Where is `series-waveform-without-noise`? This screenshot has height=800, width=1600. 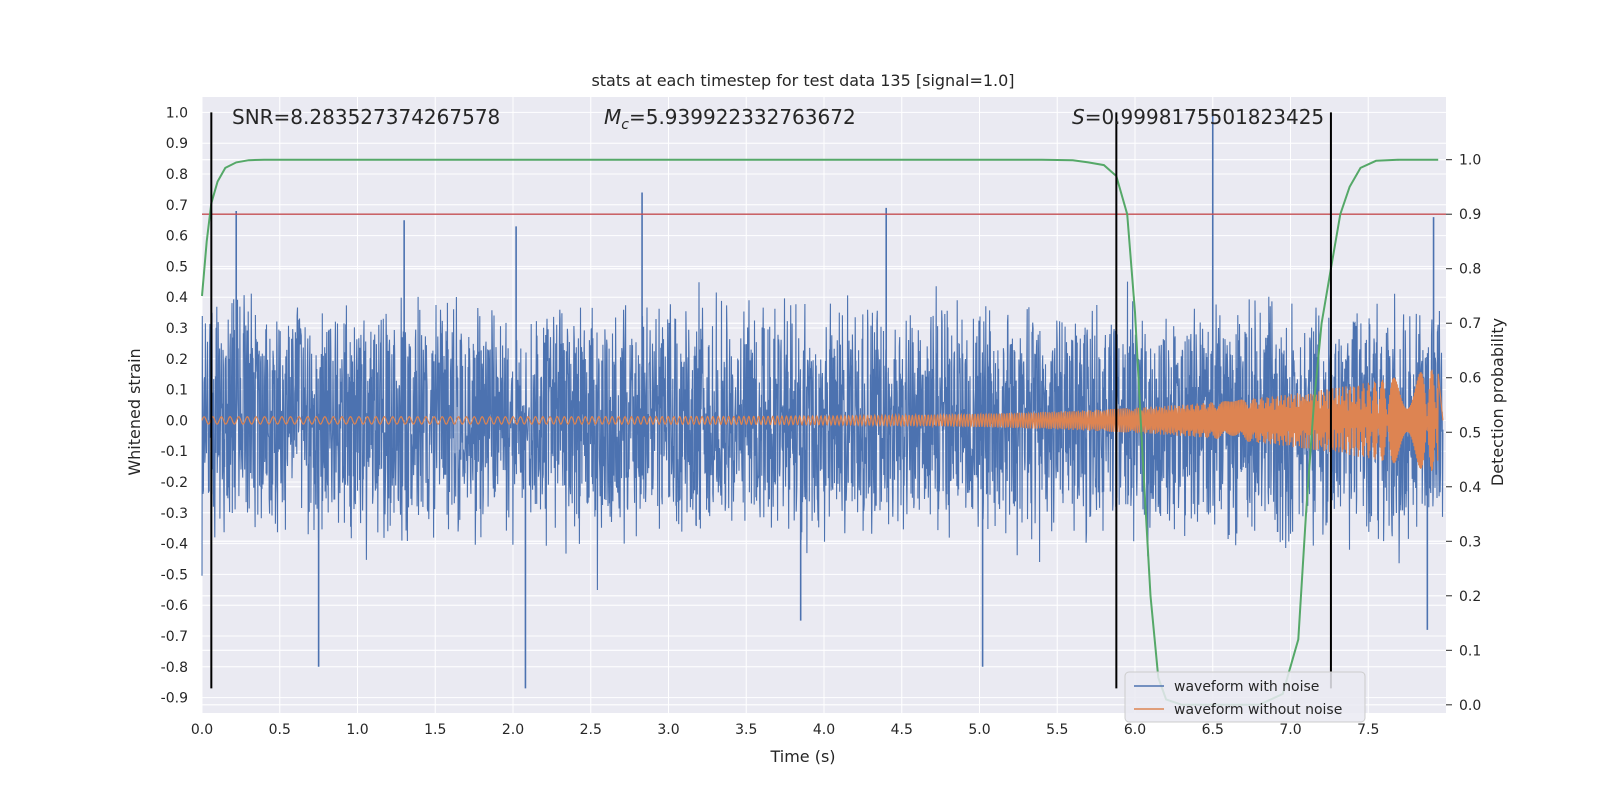 series-waveform-without-noise is located at coordinates (822, 420).